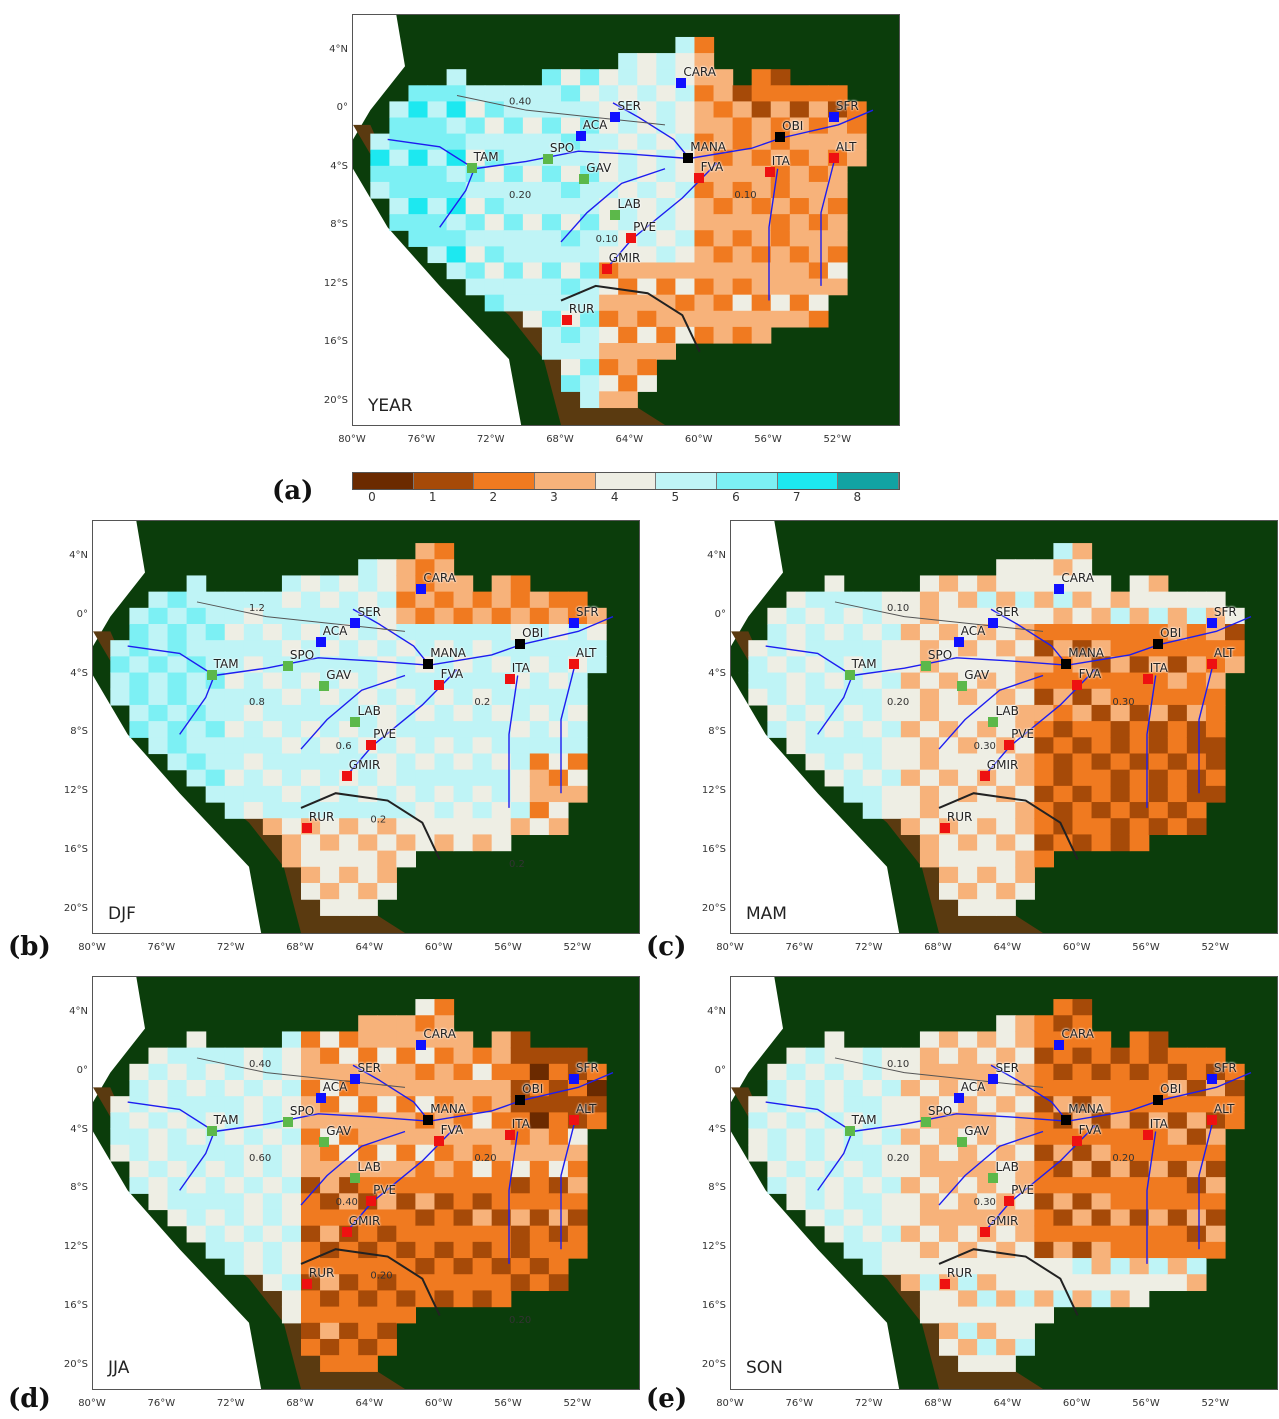  What do you see at coordinates (301, 616) in the screenshot?
I see `contour-line` at bounding box center [301, 616].